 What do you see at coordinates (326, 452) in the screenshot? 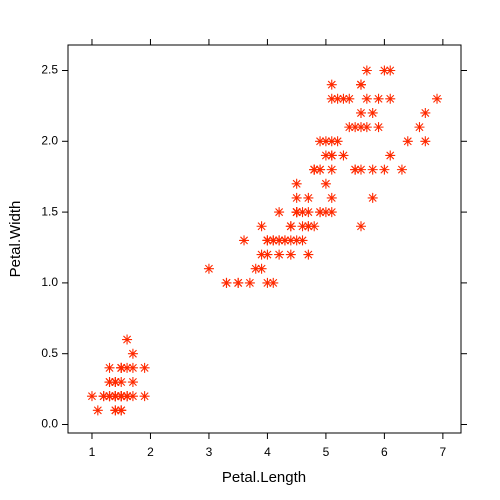
I see `x-tick-label: 5` at bounding box center [326, 452].